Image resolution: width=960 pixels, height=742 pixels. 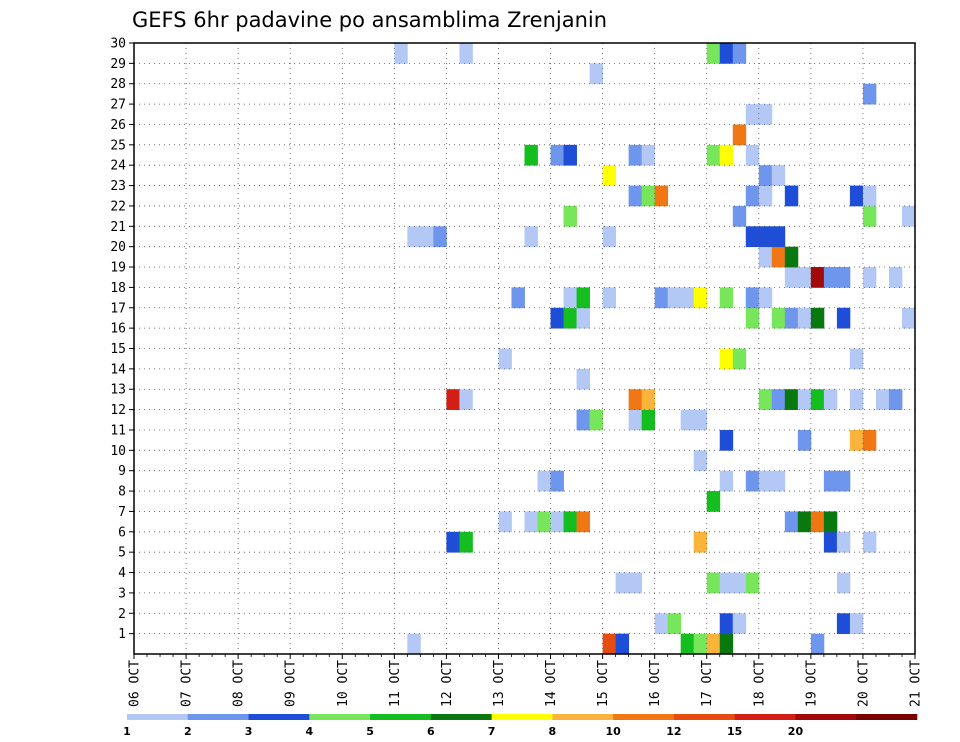 What do you see at coordinates (673, 731) in the screenshot?
I see `legend-label-9: 12` at bounding box center [673, 731].